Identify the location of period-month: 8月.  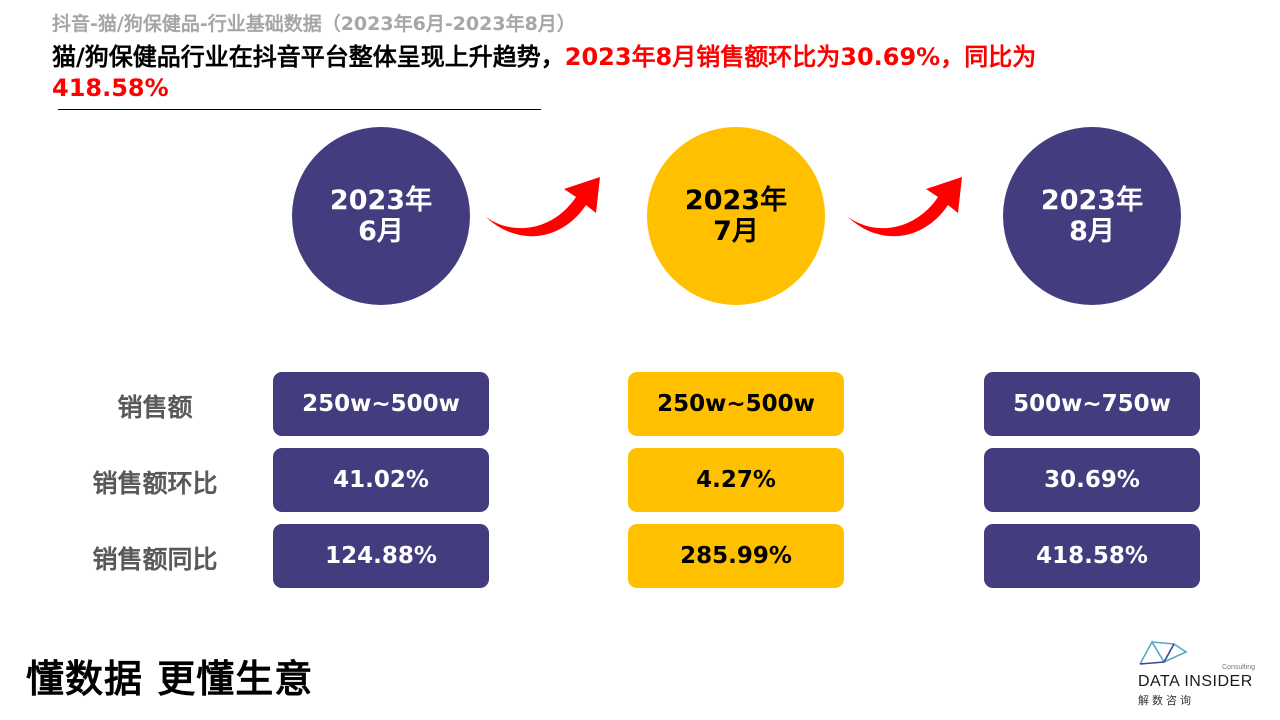
(1092, 231).